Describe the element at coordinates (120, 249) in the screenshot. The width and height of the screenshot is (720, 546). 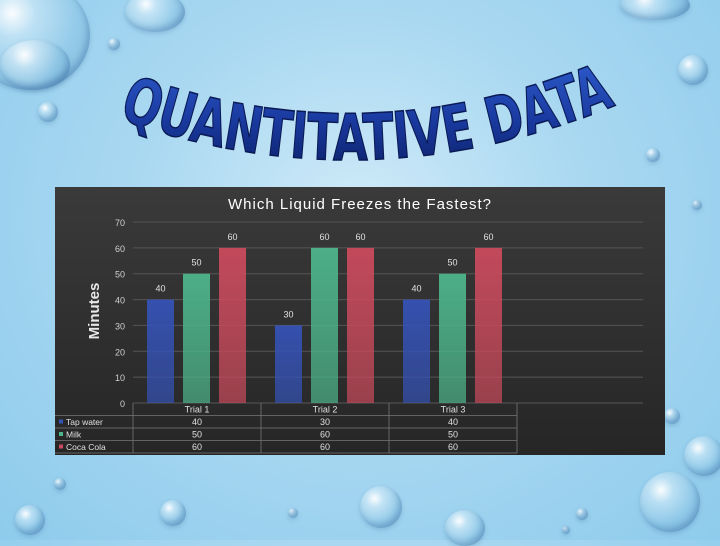
I see `y-tick-label: 60` at that location.